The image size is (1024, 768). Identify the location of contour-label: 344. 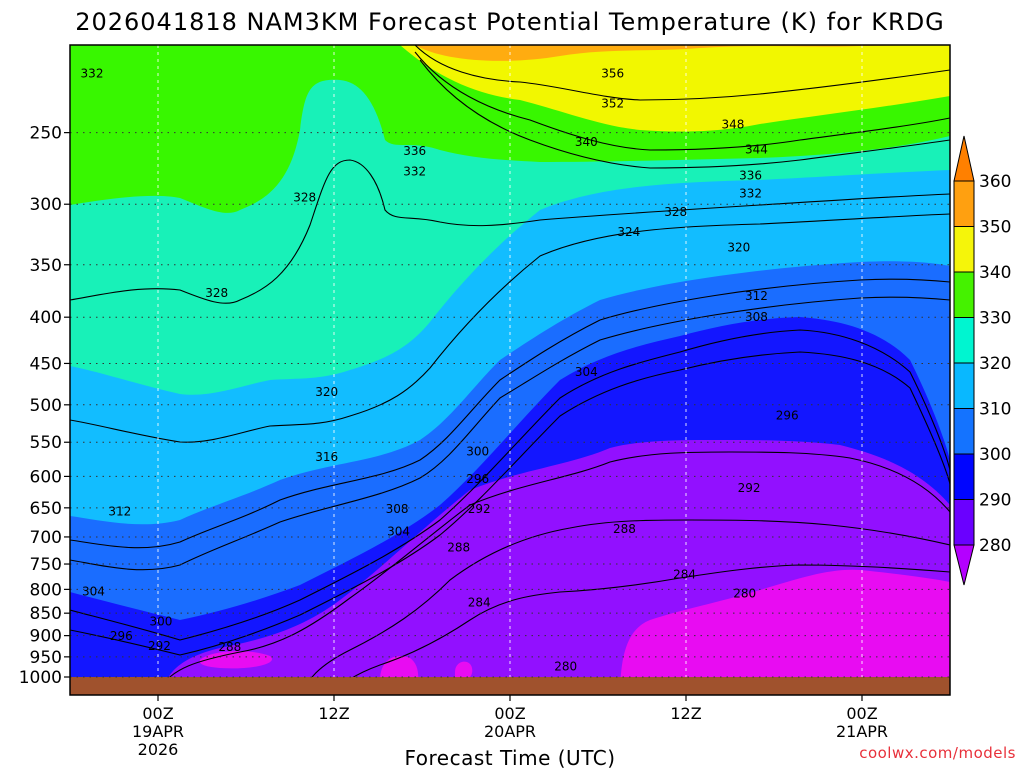
(756, 150).